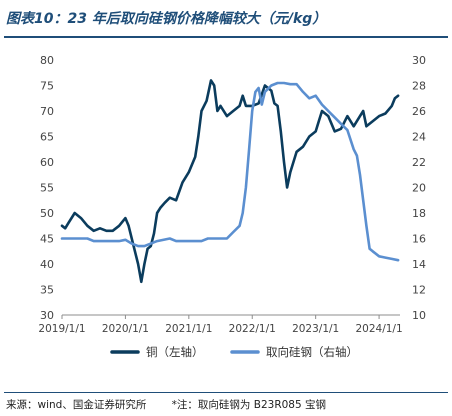 This screenshot has width=452, height=416. Describe the element at coordinates (47, 239) in the screenshot. I see `y-left-tick-label: 45` at that location.